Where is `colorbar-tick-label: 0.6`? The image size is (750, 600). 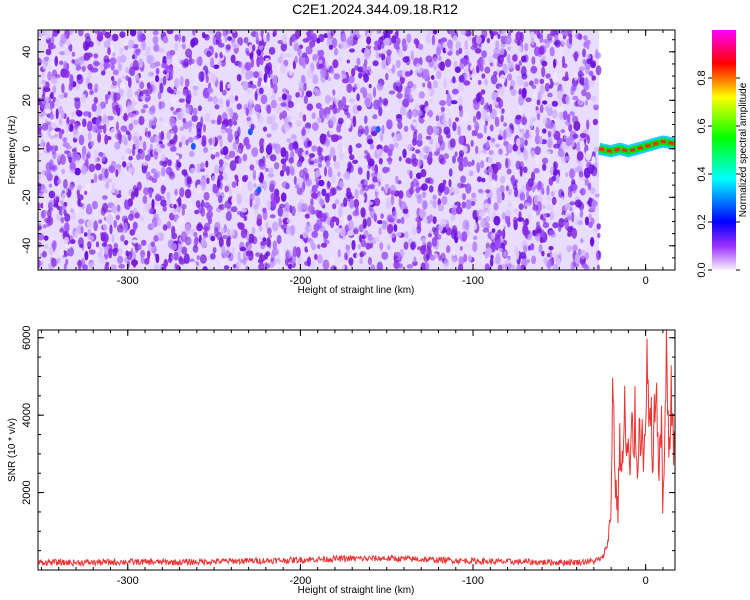 colorbar-tick-label: 0.6 is located at coordinates (702, 125).